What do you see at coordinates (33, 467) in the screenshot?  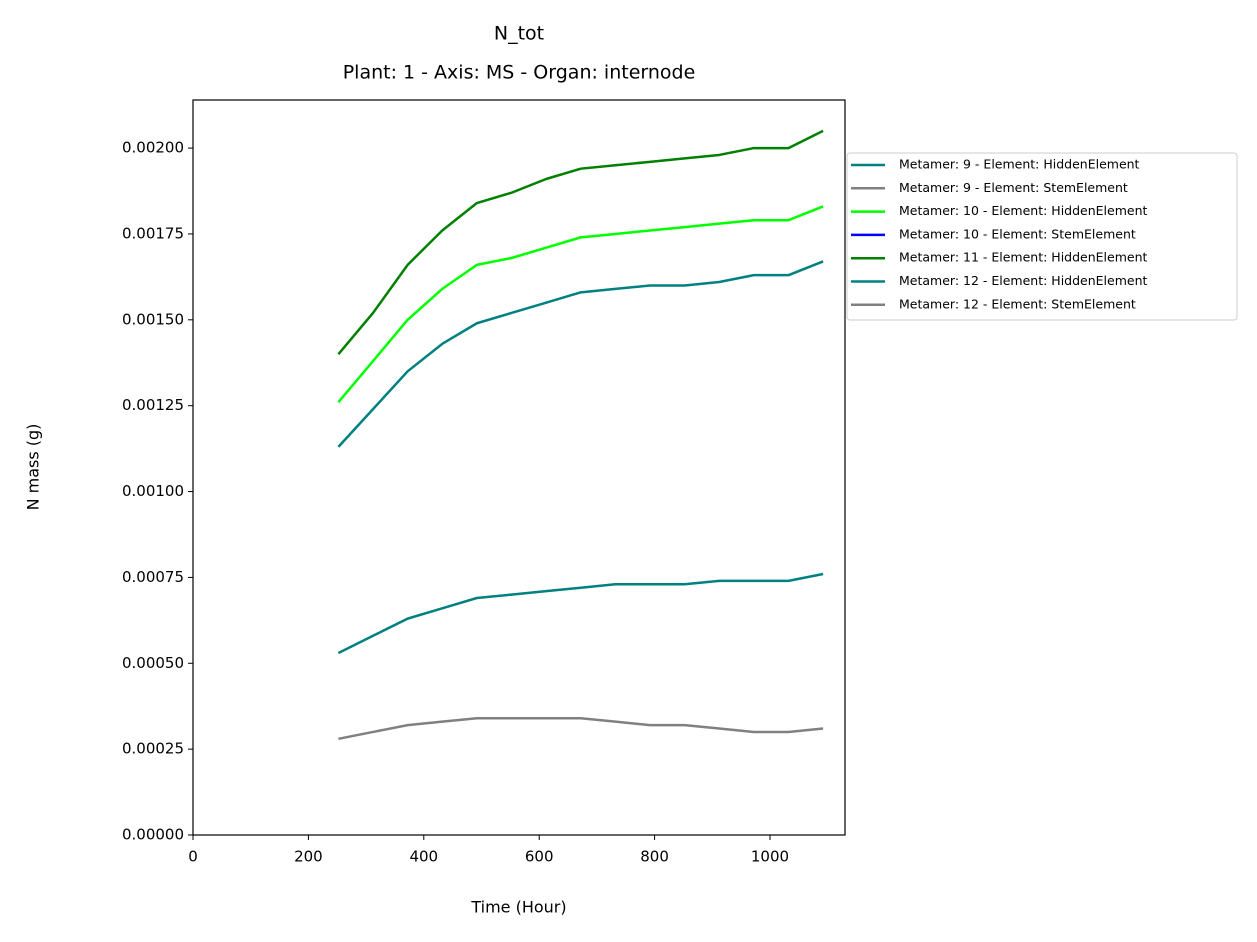 I see `y-axis-label: N mass (g)` at bounding box center [33, 467].